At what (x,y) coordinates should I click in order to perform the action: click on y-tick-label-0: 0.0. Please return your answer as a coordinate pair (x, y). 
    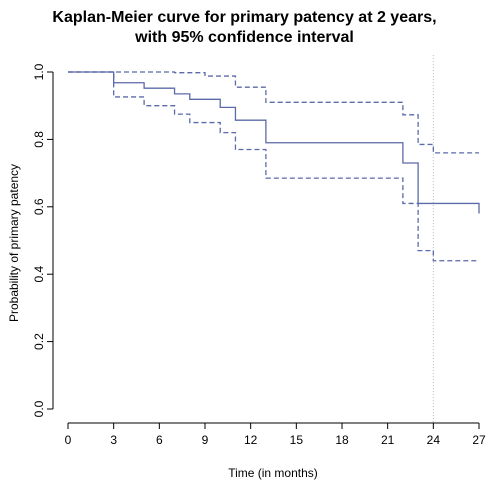
    Looking at the image, I should click on (39, 408).